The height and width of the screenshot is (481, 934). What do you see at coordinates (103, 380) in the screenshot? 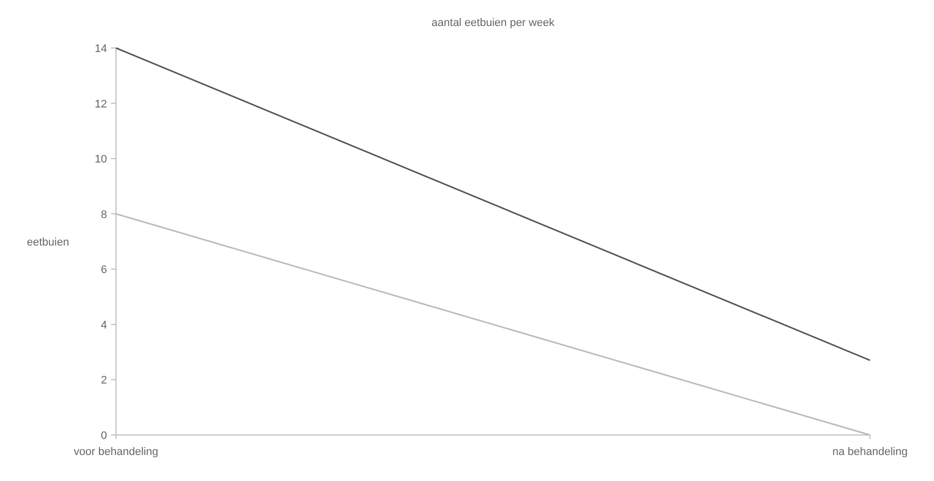
I see `y-tick-label: 2` at bounding box center [103, 380].